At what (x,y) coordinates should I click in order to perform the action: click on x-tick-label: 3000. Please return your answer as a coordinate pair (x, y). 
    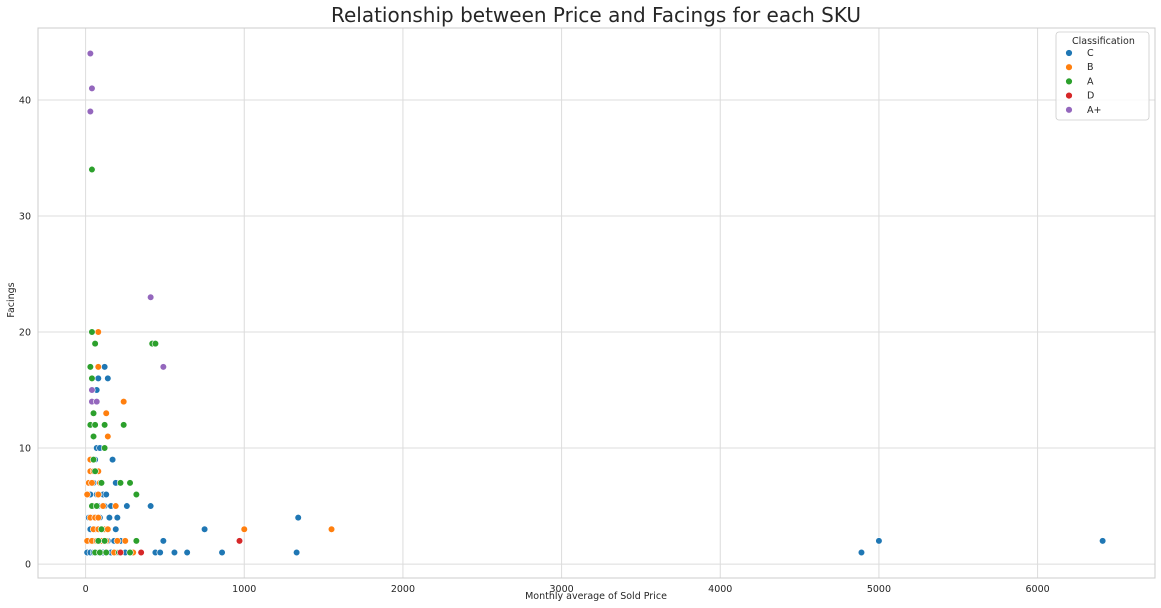
    Looking at the image, I should click on (562, 589).